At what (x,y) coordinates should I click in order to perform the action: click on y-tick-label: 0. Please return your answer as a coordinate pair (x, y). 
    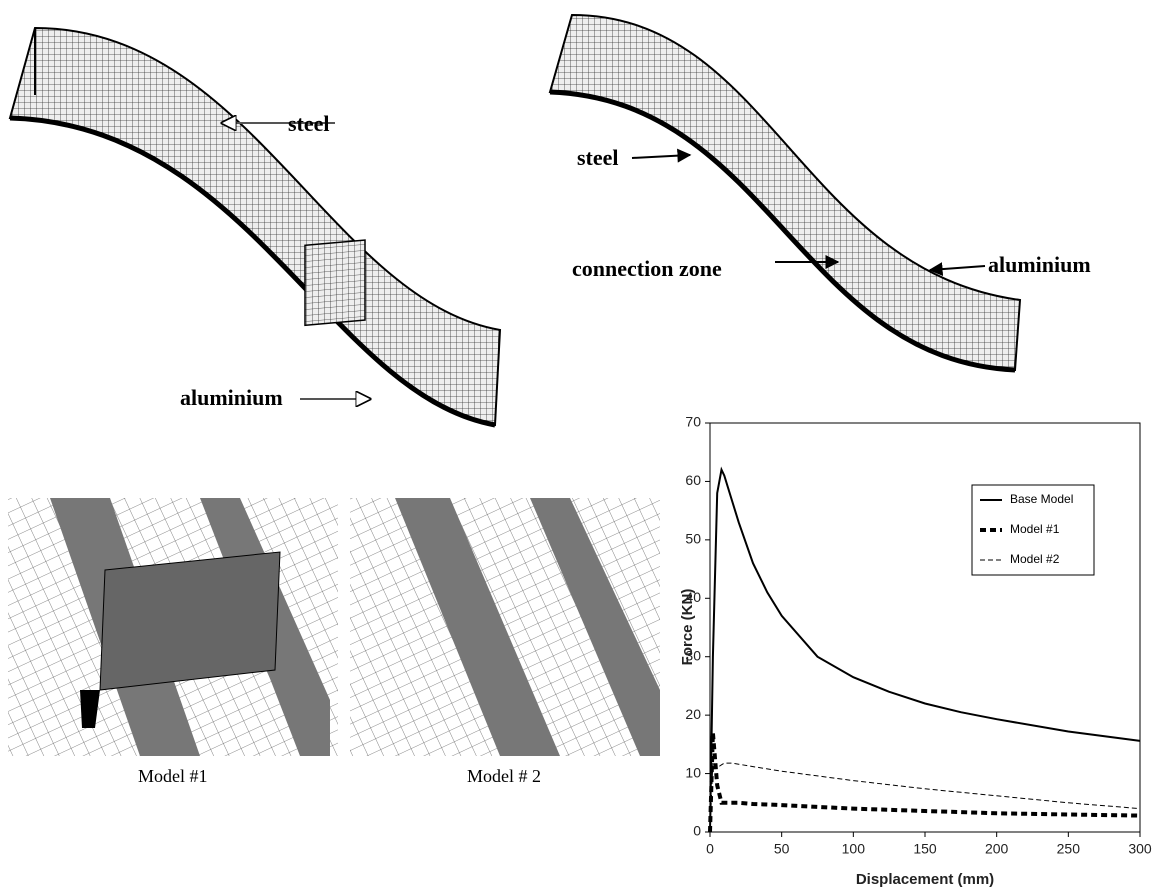
    Looking at the image, I should click on (697, 831).